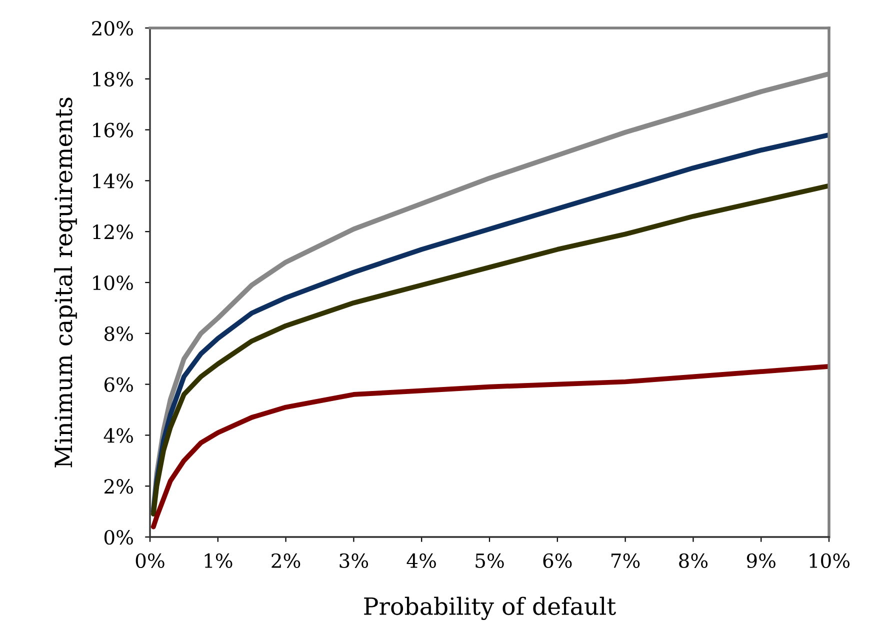  I want to click on x-tick-label: 1%, so click(218, 560).